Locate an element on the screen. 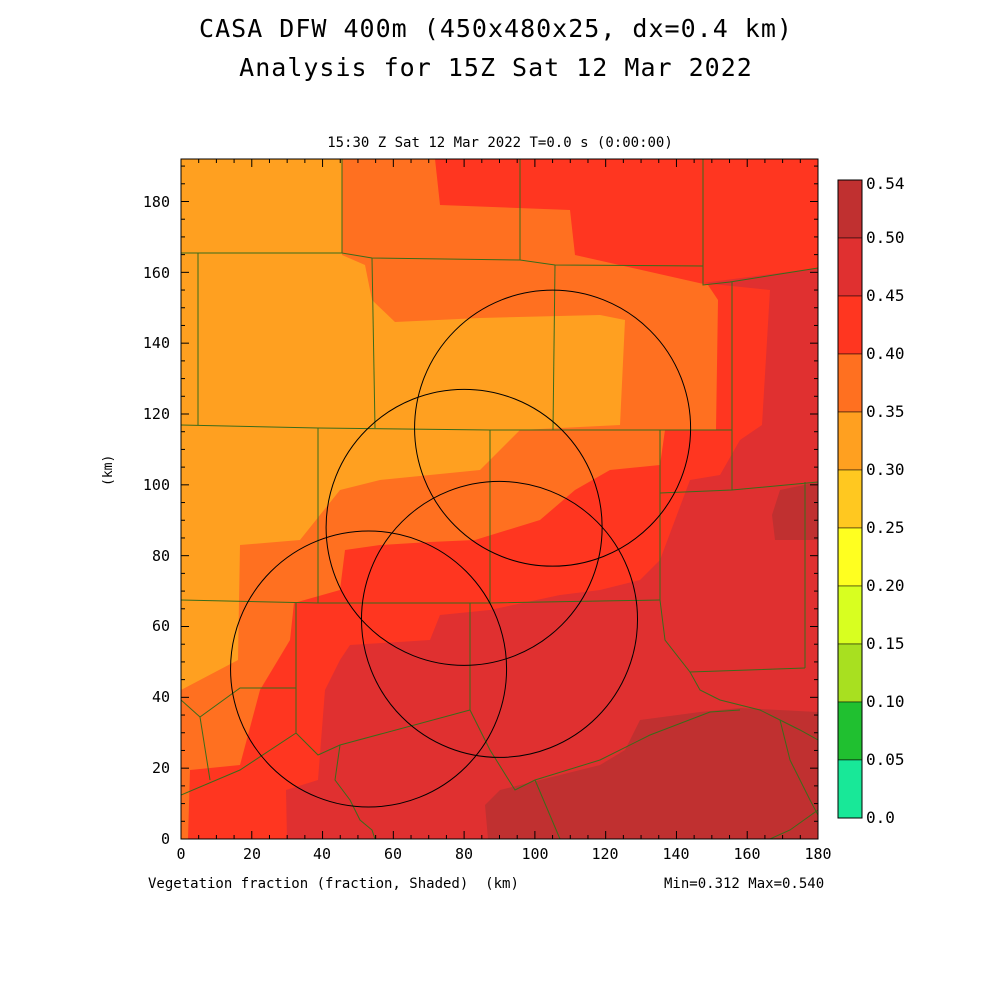  x-tick-label: 20 is located at coordinates (252, 854).